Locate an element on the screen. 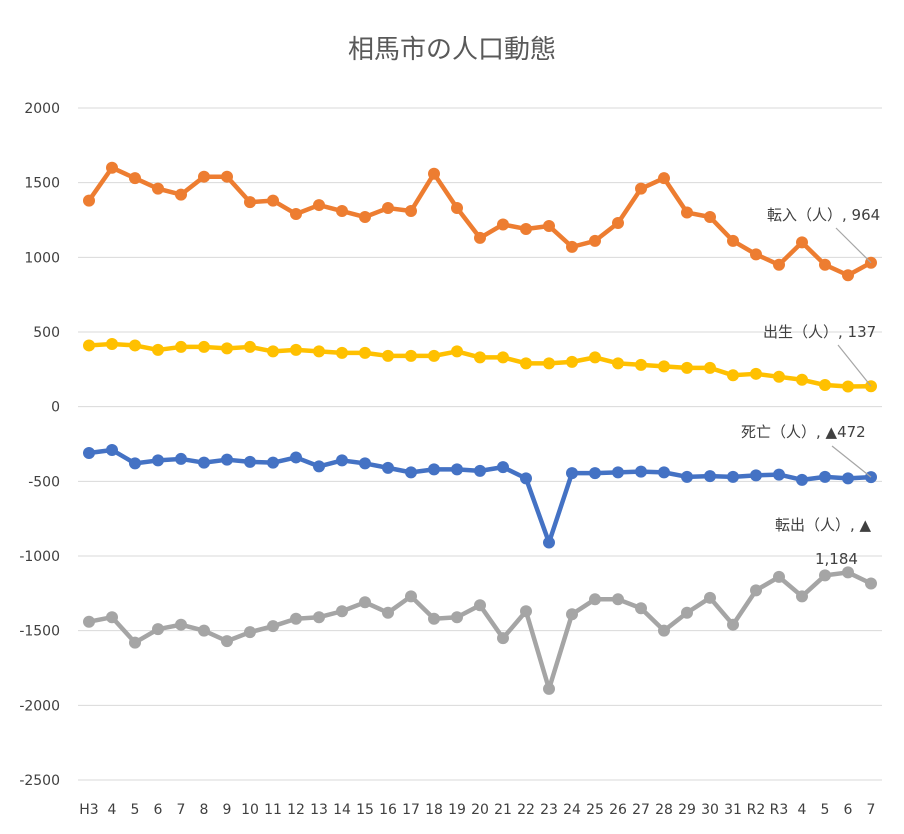 The image size is (904, 834). y-tick-label: -500 is located at coordinates (44, 482).